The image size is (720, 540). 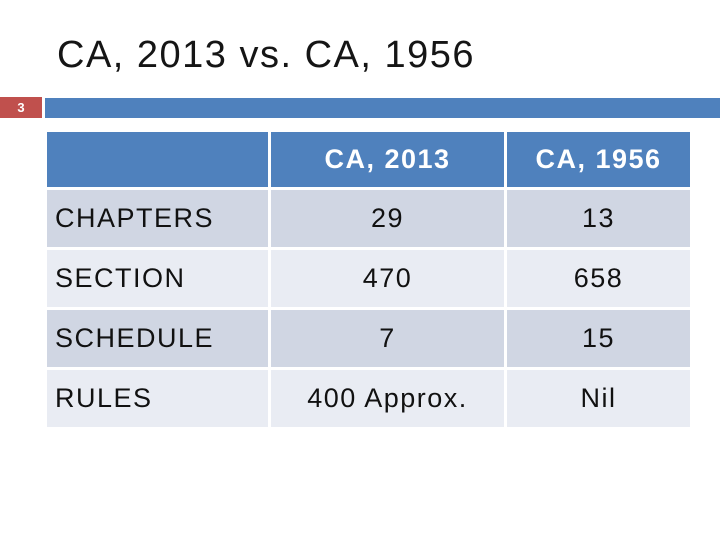 I want to click on section-ca-1956-value: 658, so click(x=598, y=278).